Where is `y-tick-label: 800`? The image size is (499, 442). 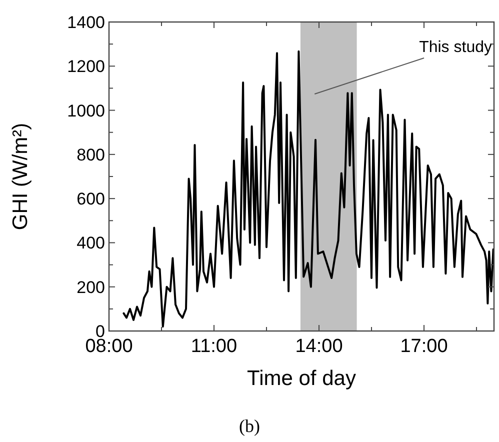 y-tick-label: 800 is located at coordinates (90, 154).